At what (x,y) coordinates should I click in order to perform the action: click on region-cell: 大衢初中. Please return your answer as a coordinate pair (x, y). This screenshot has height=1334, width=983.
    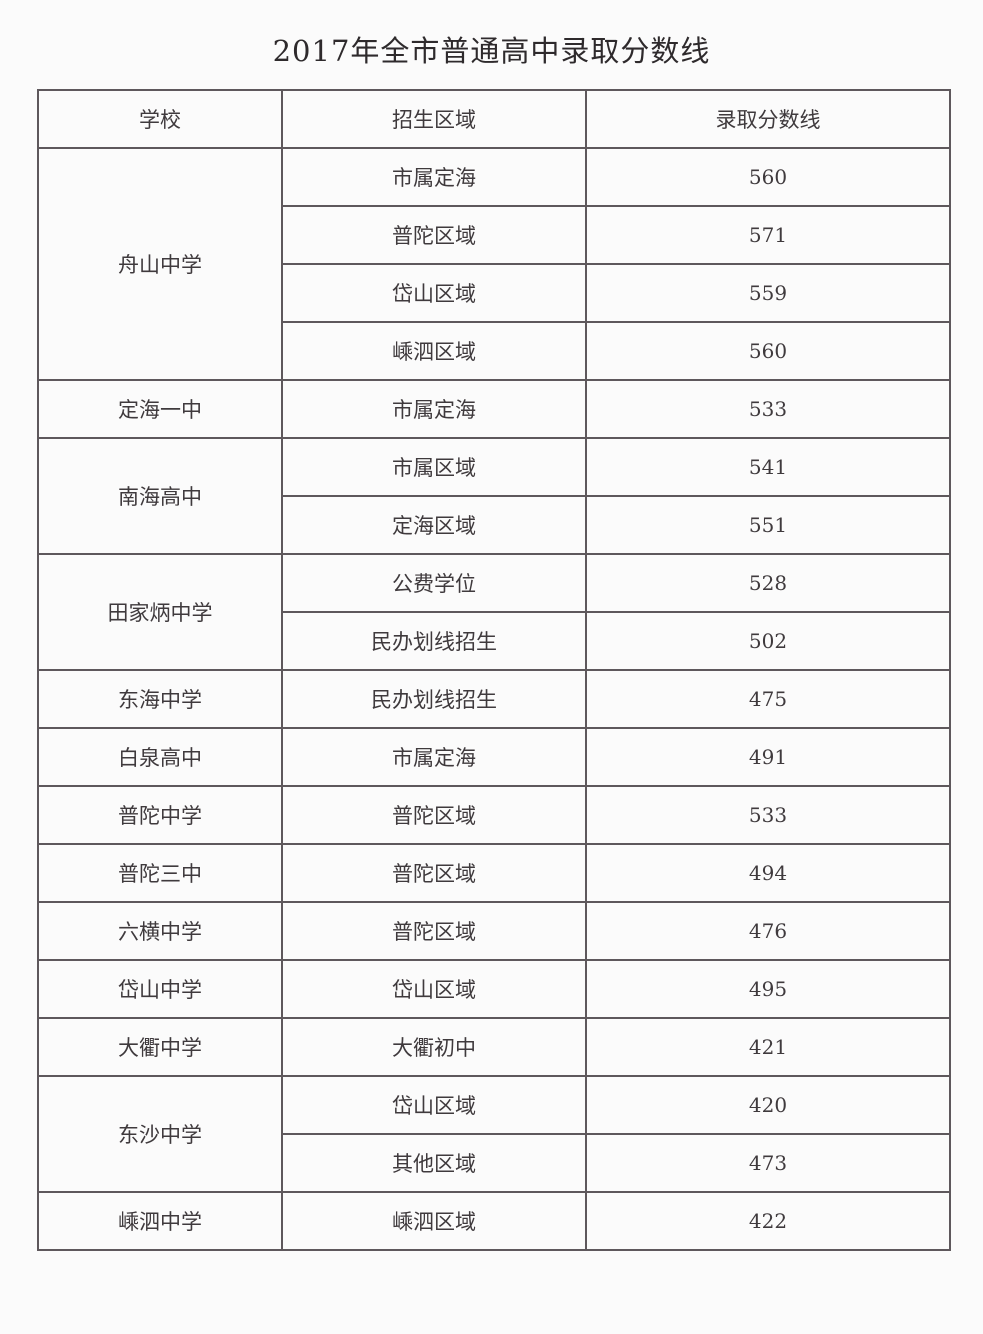
    Looking at the image, I should click on (434, 1047).